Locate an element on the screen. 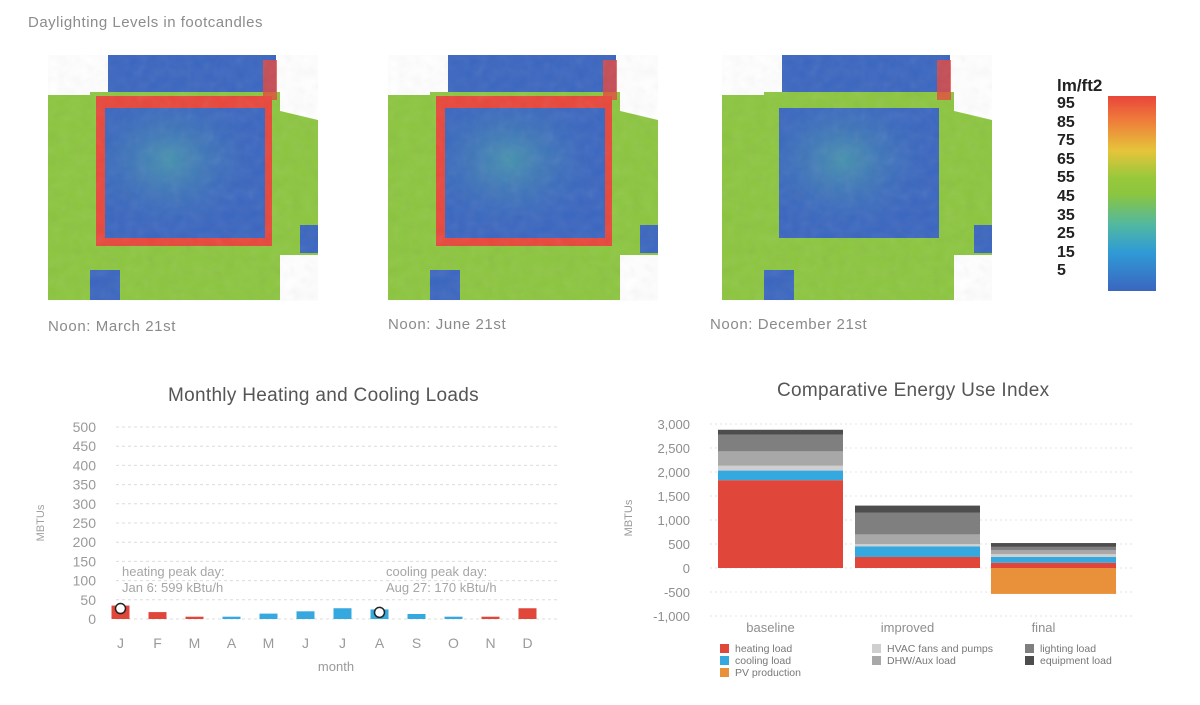 The image size is (1200, 705). legend-label: heating load is located at coordinates (763, 649).